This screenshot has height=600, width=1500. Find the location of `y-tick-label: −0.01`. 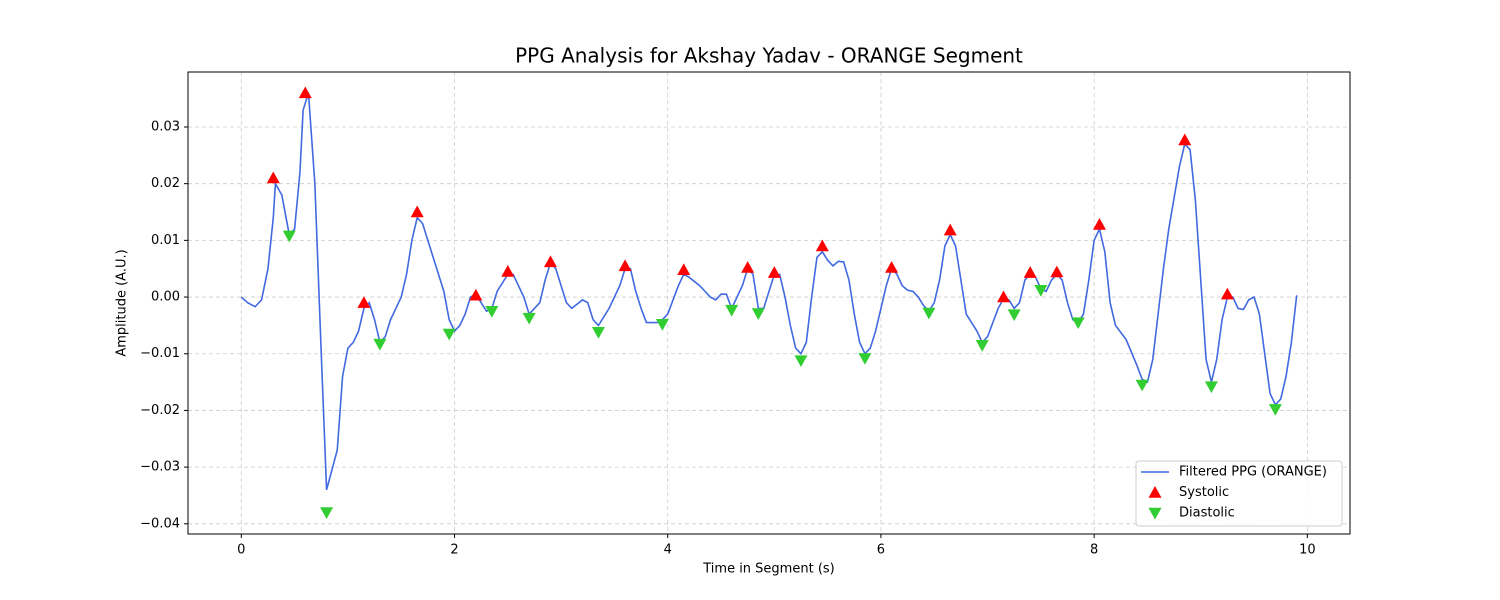

y-tick-label: −0.01 is located at coordinates (160, 353).